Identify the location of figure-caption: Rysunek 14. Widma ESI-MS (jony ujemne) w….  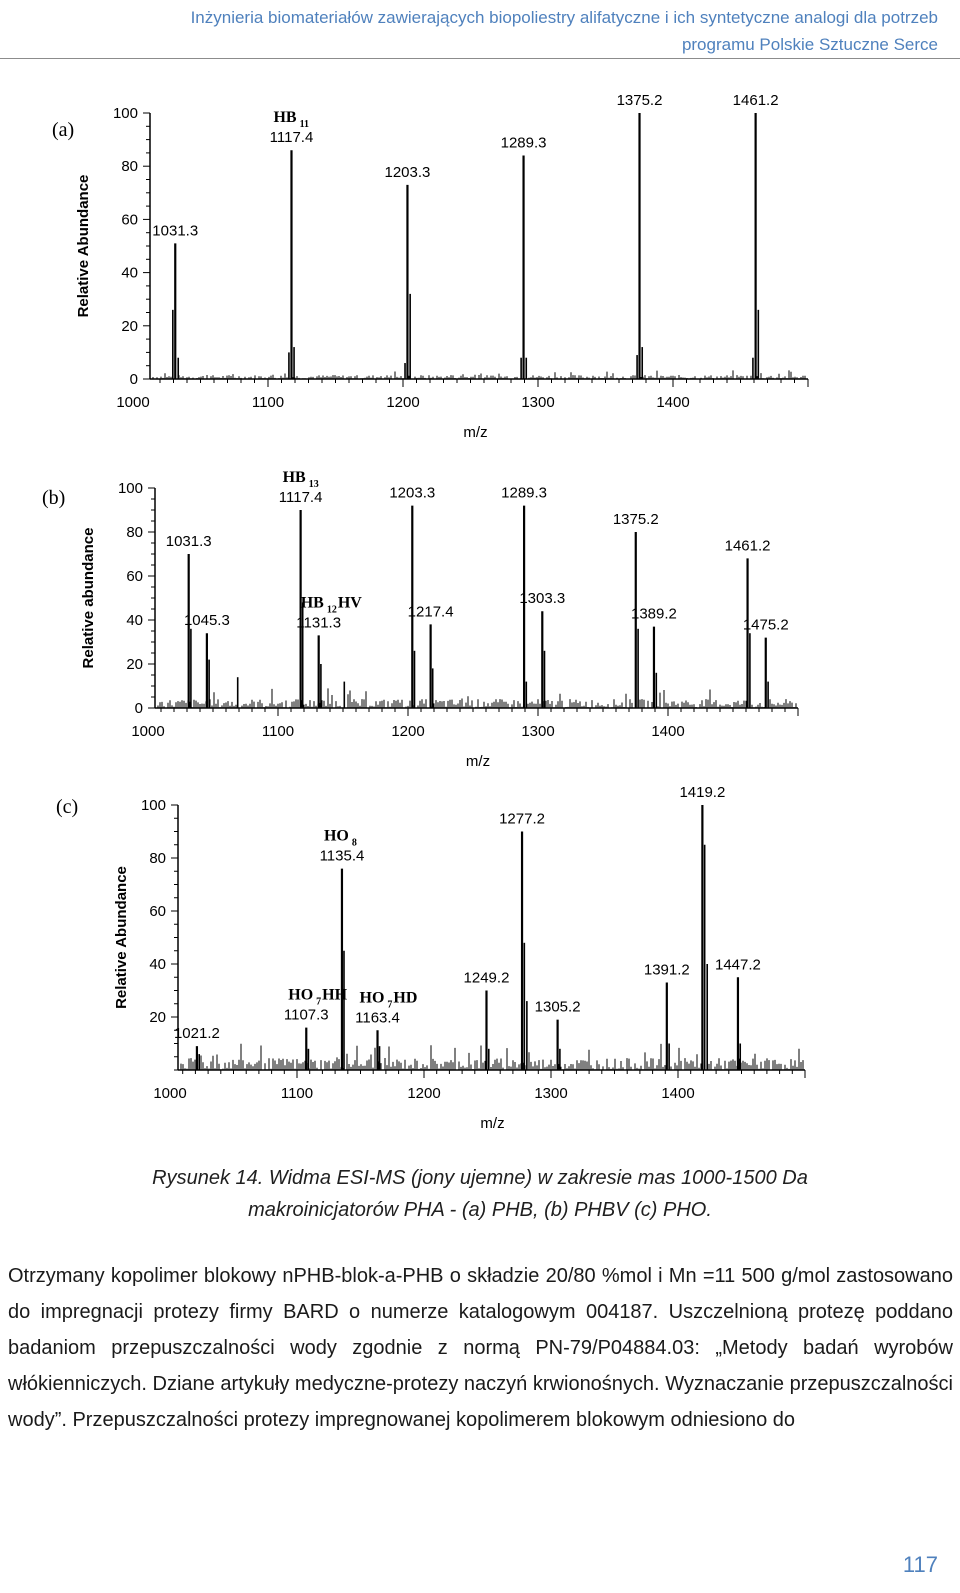
(480, 1194).